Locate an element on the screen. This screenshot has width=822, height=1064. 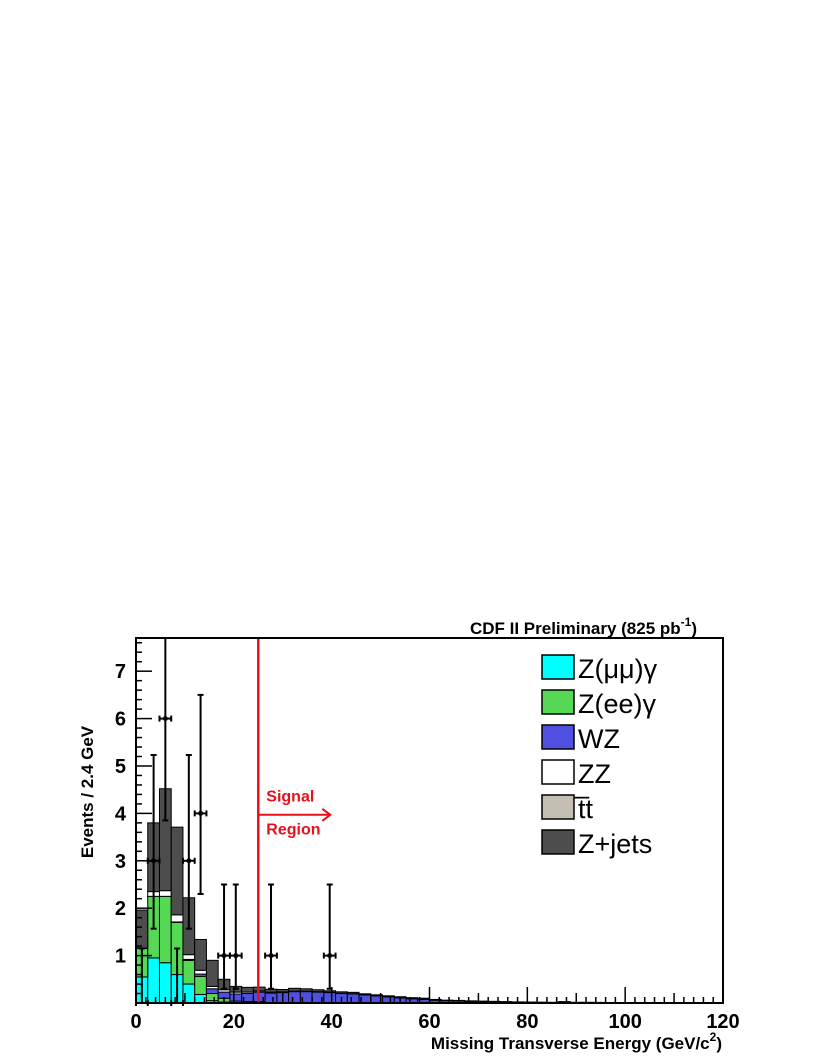
chart-title: CDF II Preliminary (825 pb-1) is located at coordinates (583, 626).